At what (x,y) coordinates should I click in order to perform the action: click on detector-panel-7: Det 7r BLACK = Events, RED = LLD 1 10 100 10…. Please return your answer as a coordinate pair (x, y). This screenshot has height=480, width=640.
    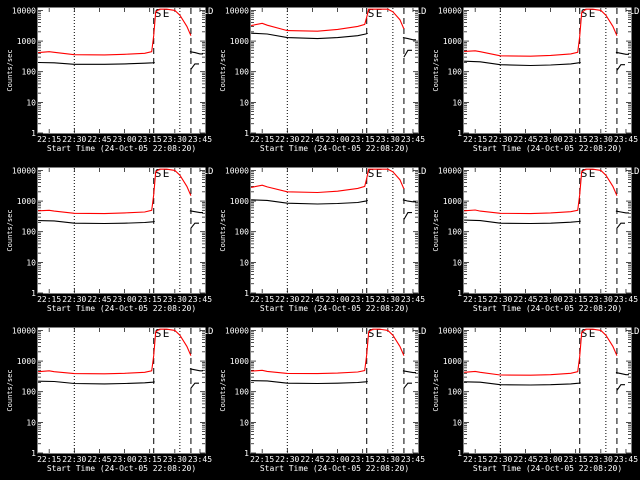
    Looking at the image, I should click on (109, 399).